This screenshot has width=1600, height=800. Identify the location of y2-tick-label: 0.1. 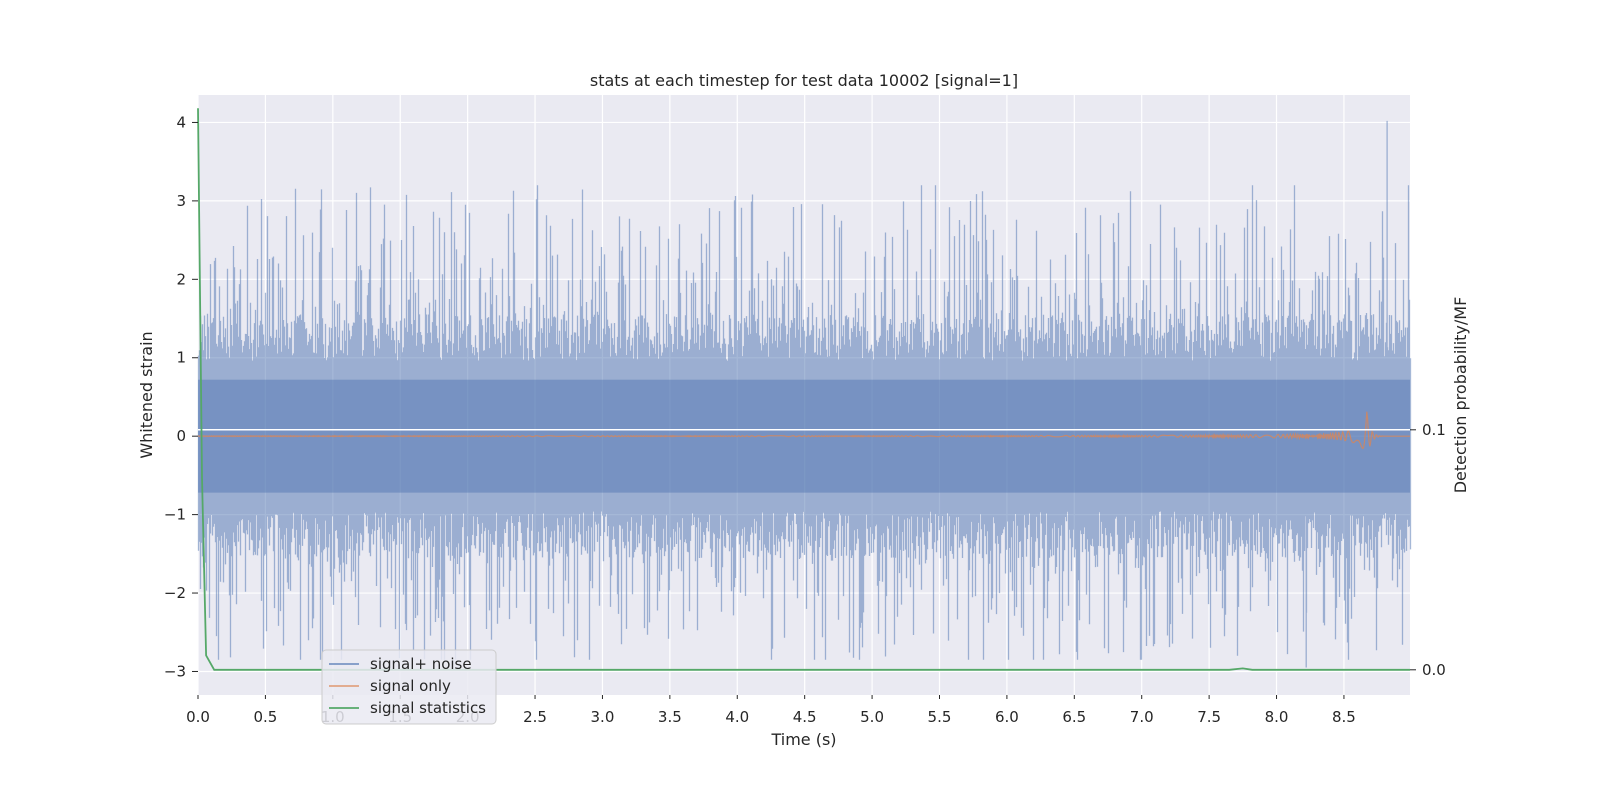
(1434, 430).